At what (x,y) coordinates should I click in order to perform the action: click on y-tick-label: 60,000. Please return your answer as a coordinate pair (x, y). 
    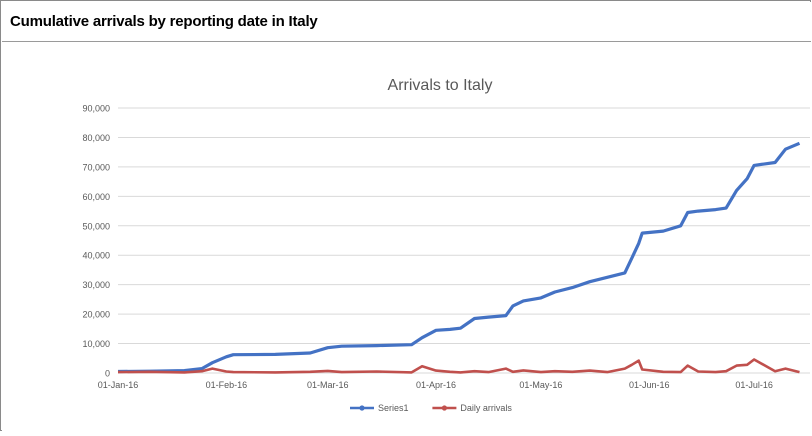
    Looking at the image, I should click on (96, 197).